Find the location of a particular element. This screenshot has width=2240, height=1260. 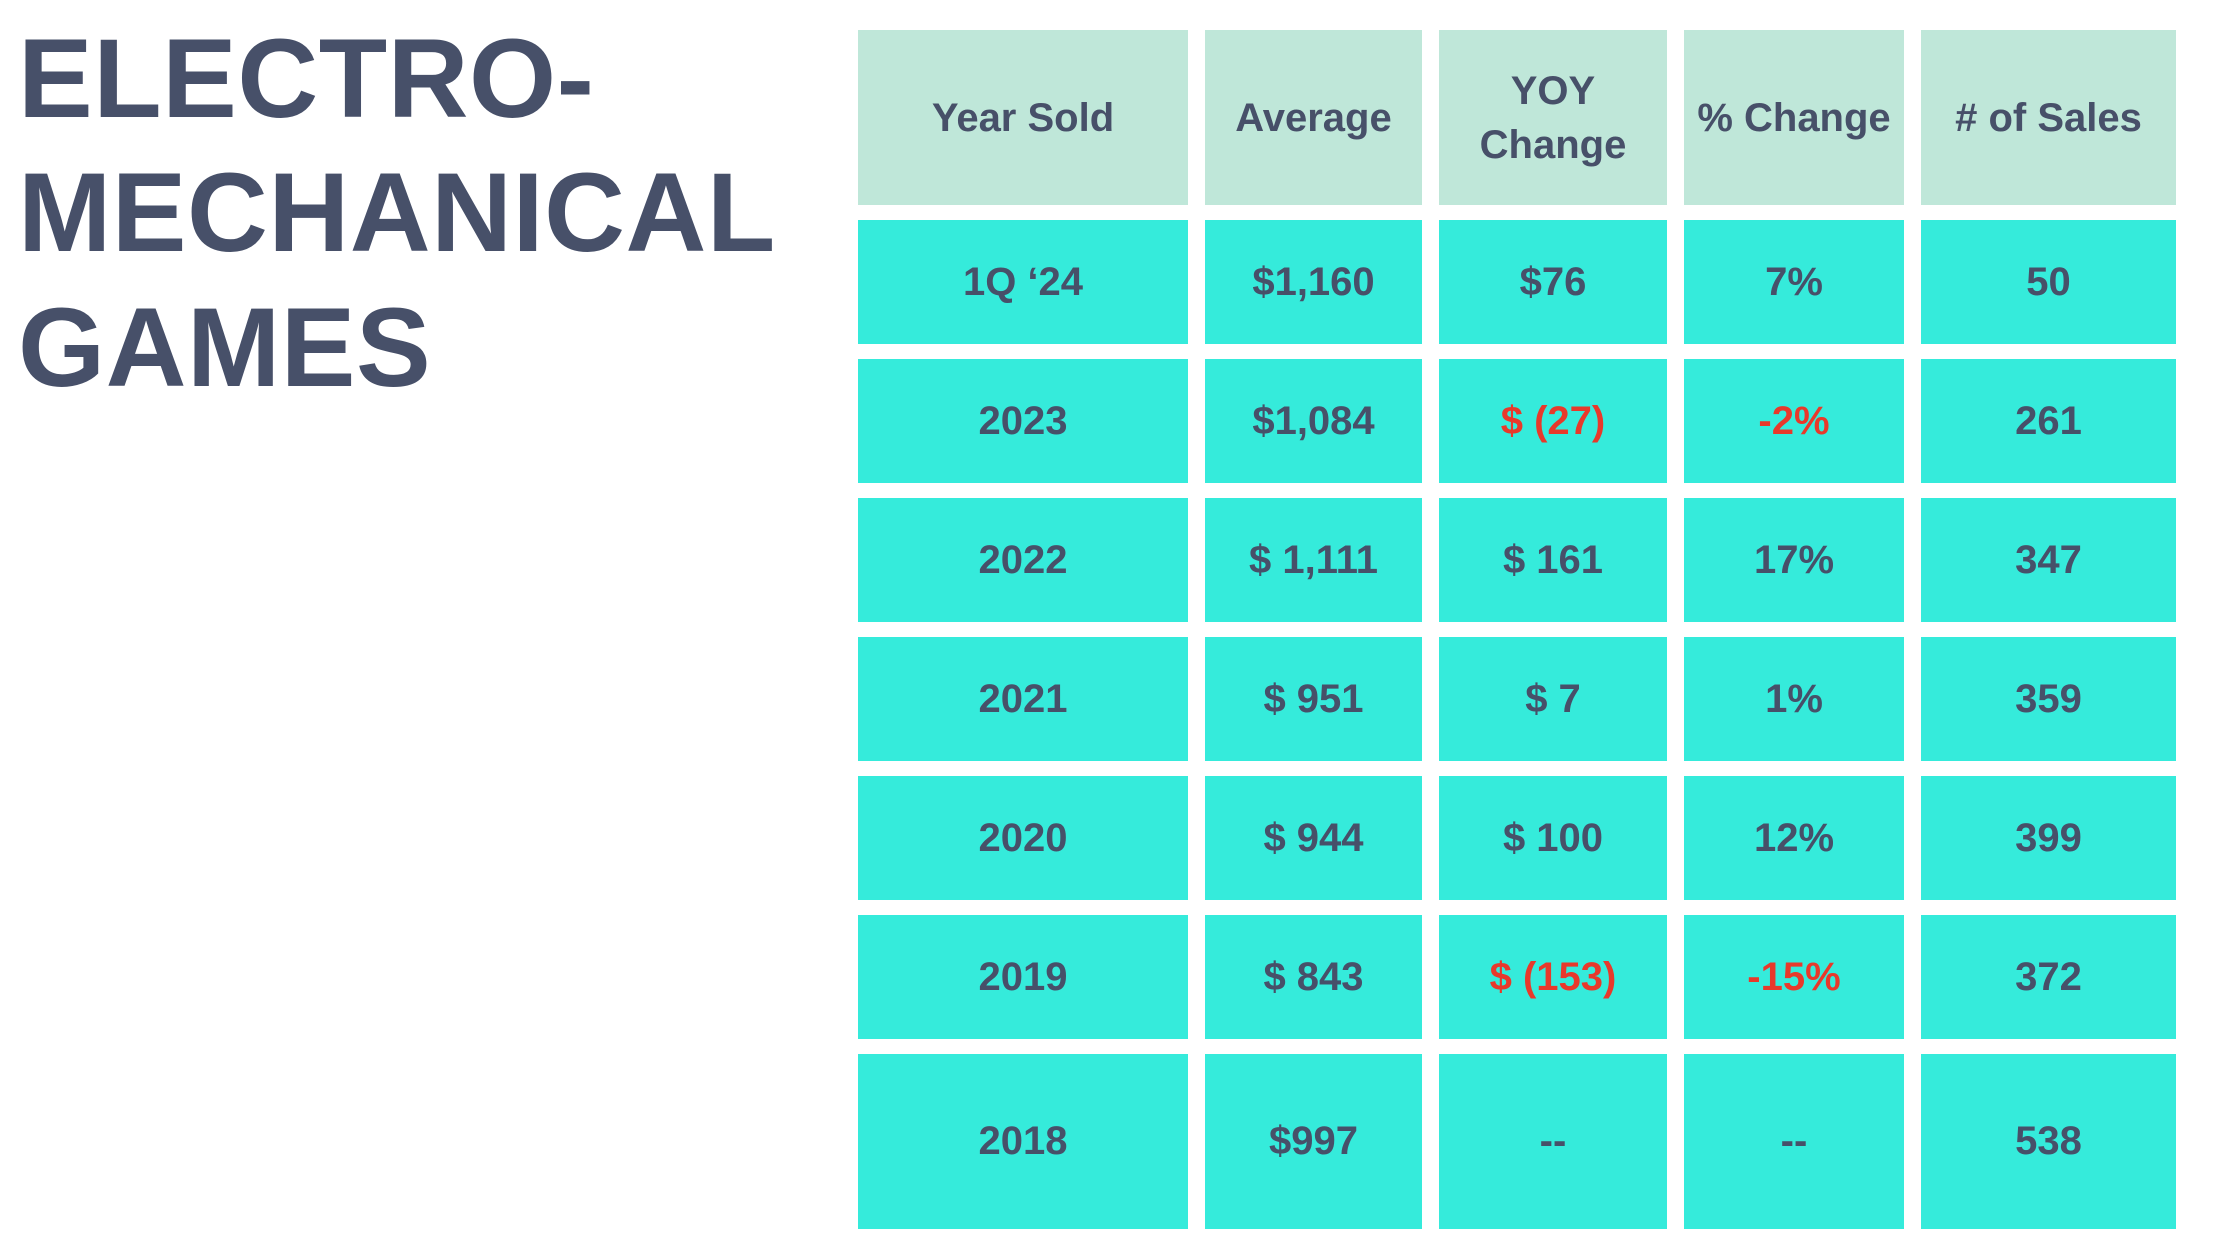

cell-row1-num-sales: 50 is located at coordinates (2048, 282).